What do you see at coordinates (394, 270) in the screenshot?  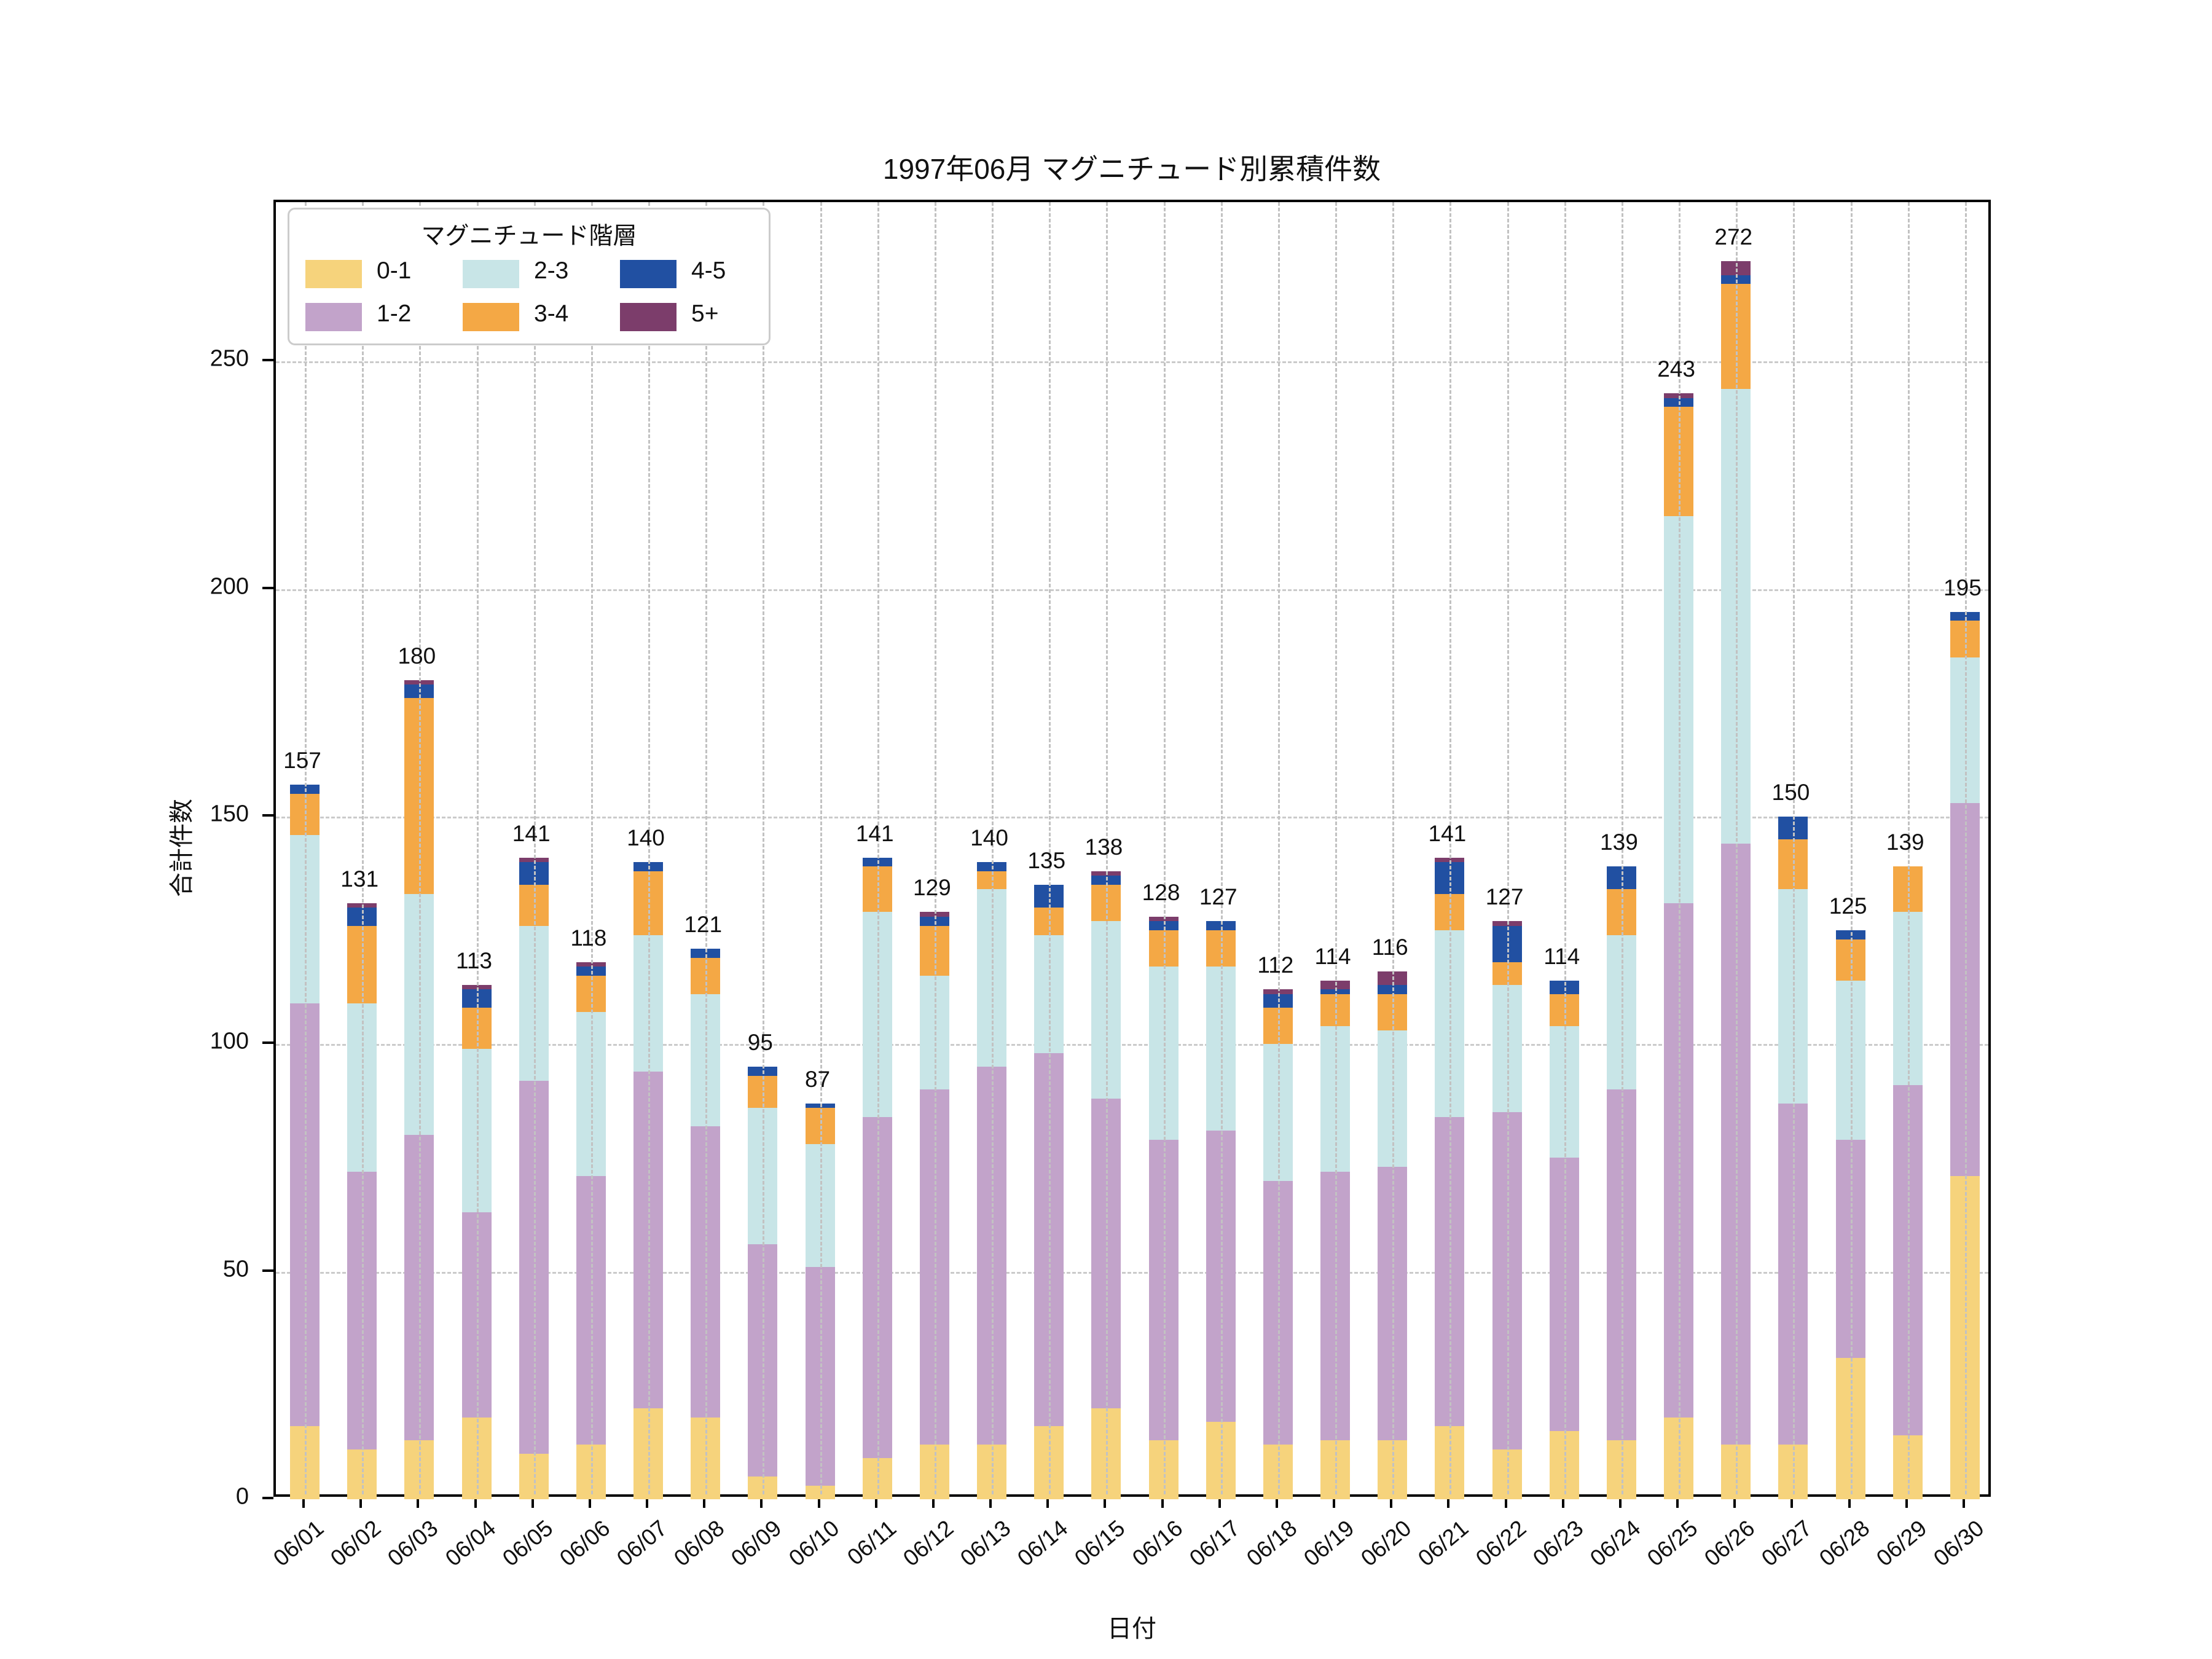 I see `legend-label-0-1: 0-1` at bounding box center [394, 270].